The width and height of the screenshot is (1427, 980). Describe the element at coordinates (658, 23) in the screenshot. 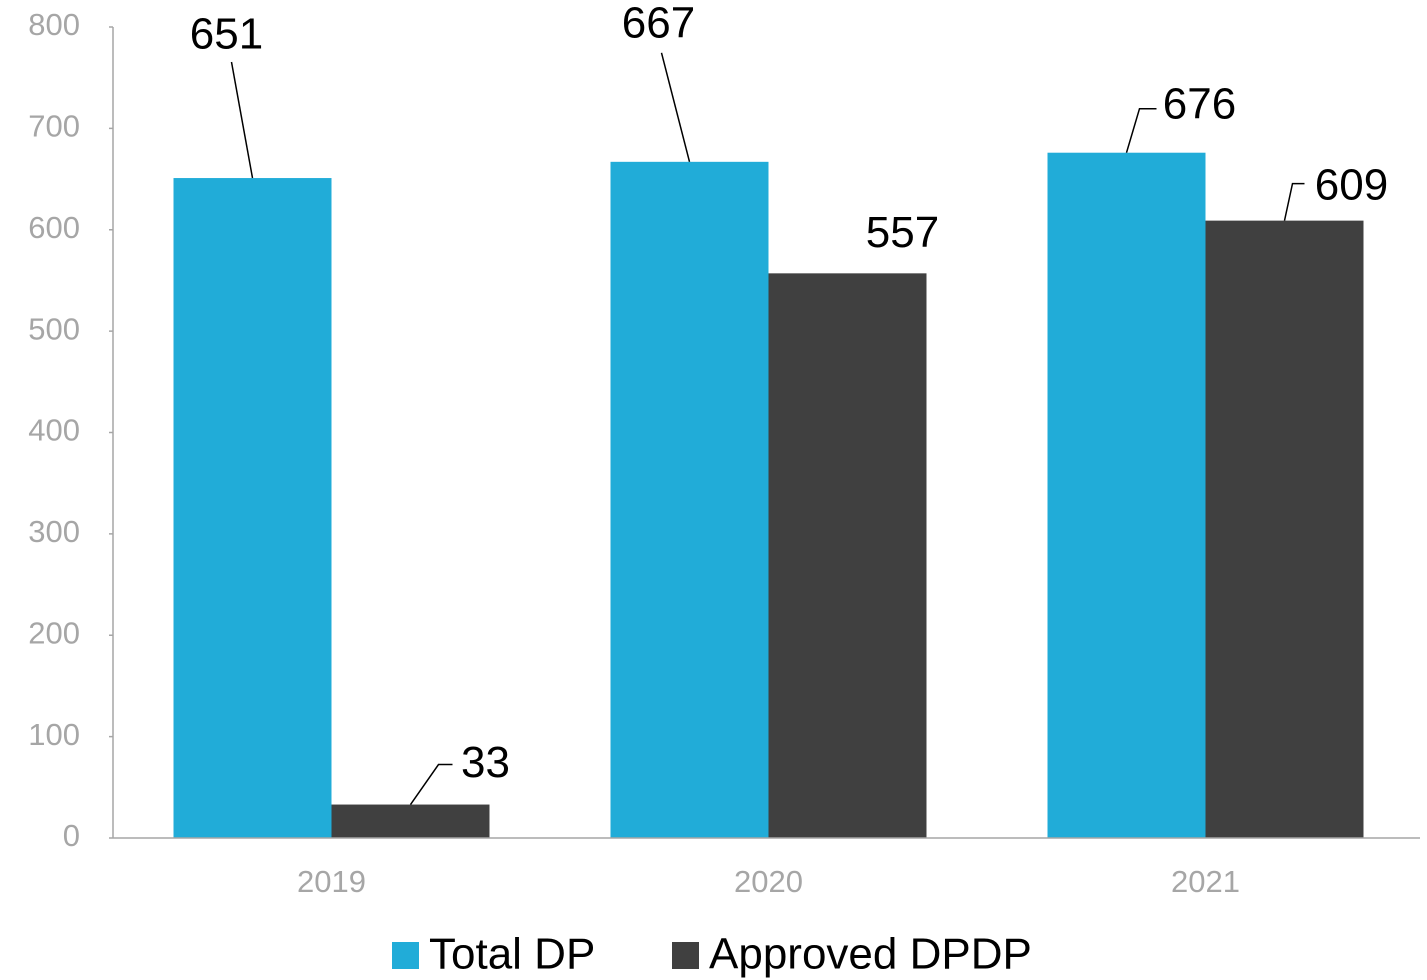

I see `value-label: 667` at that location.